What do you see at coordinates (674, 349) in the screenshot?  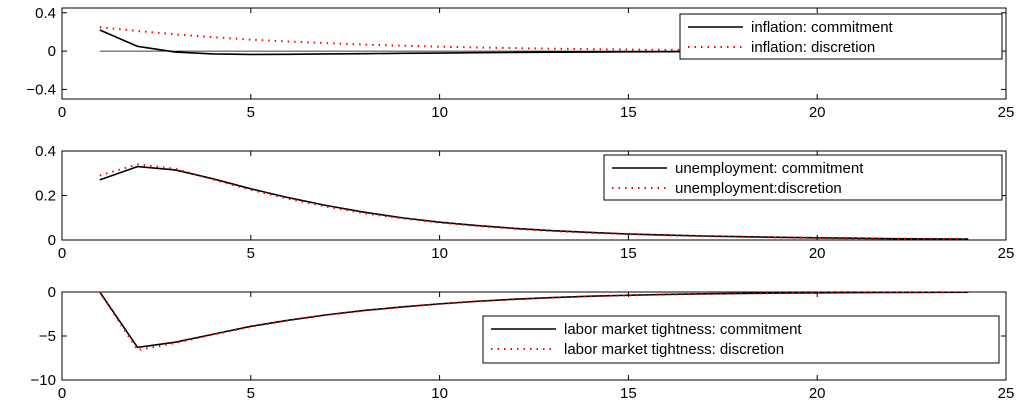 I see `legend-entry-label: labor market tightness: discretion` at bounding box center [674, 349].